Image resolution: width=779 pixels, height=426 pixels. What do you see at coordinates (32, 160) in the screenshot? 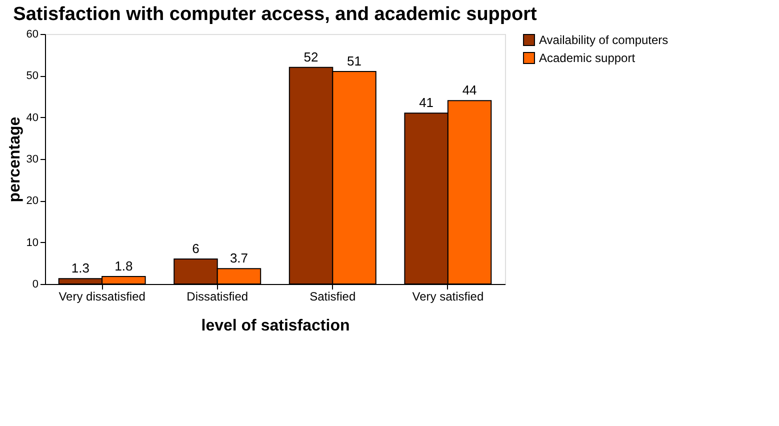
I see `y-tick-label: 30` at bounding box center [32, 160].